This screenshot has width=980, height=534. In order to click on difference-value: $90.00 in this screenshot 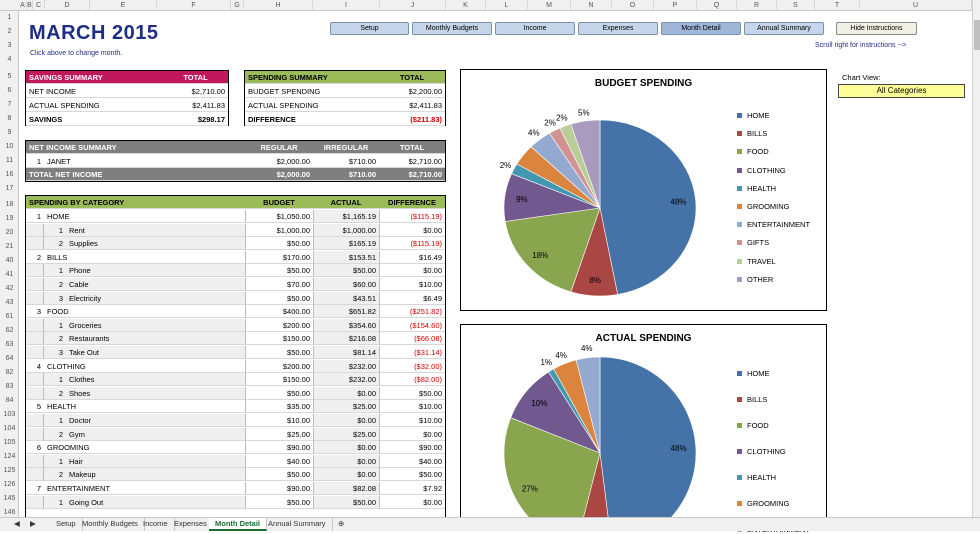, I will do `click(412, 448)`.